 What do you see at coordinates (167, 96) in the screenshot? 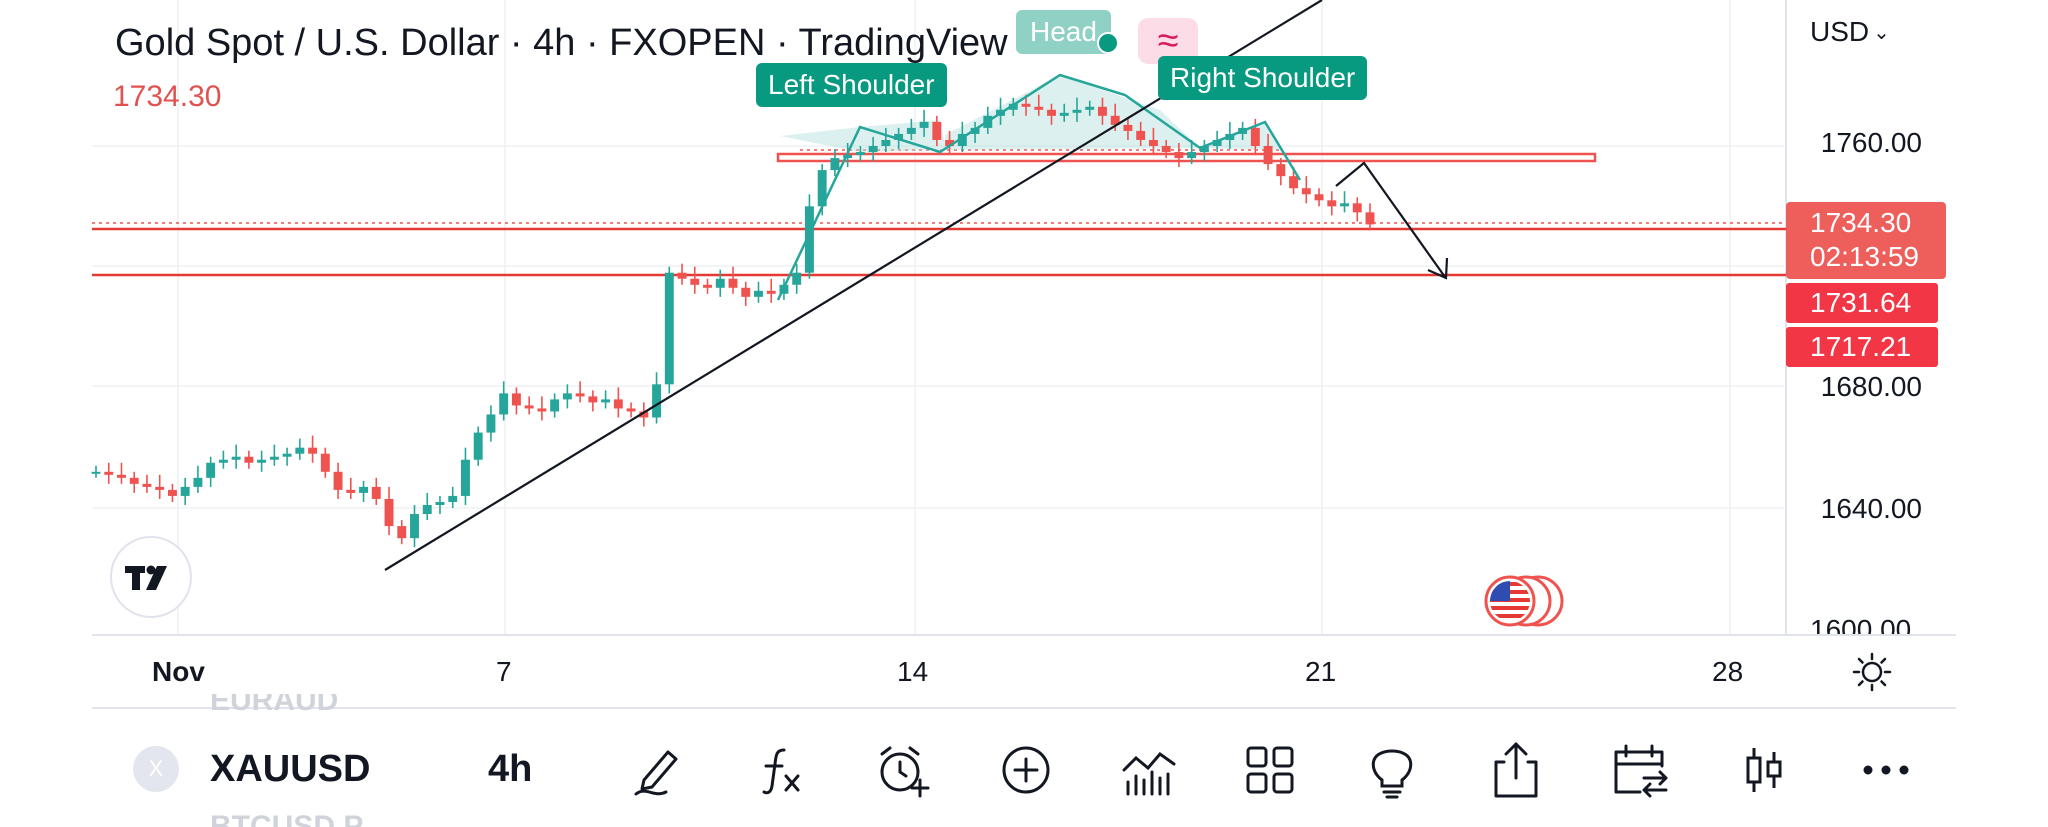
I see `header-last-price: 1734.30` at bounding box center [167, 96].